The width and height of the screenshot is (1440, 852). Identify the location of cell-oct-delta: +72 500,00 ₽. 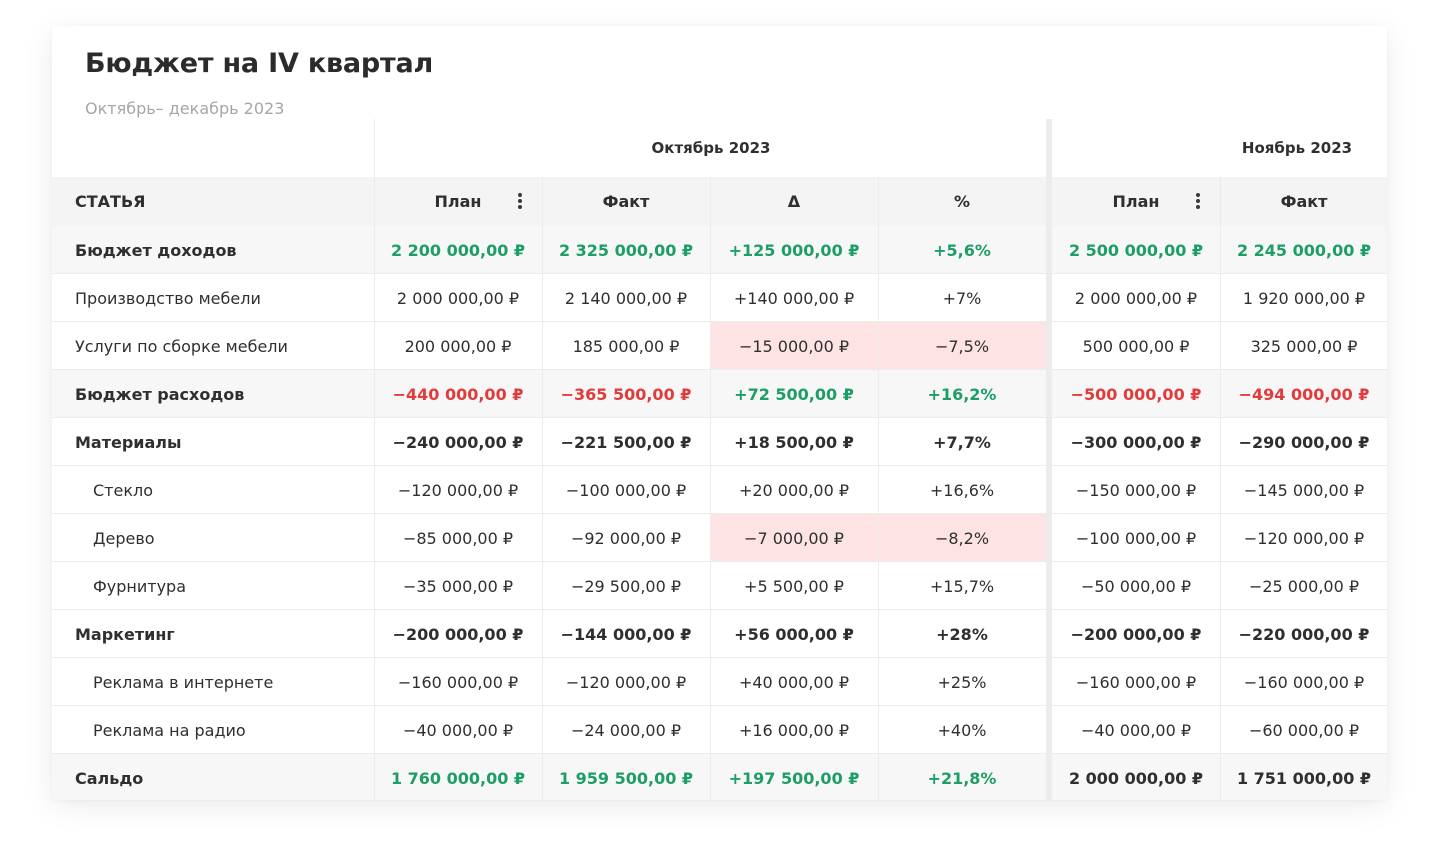
(794, 394).